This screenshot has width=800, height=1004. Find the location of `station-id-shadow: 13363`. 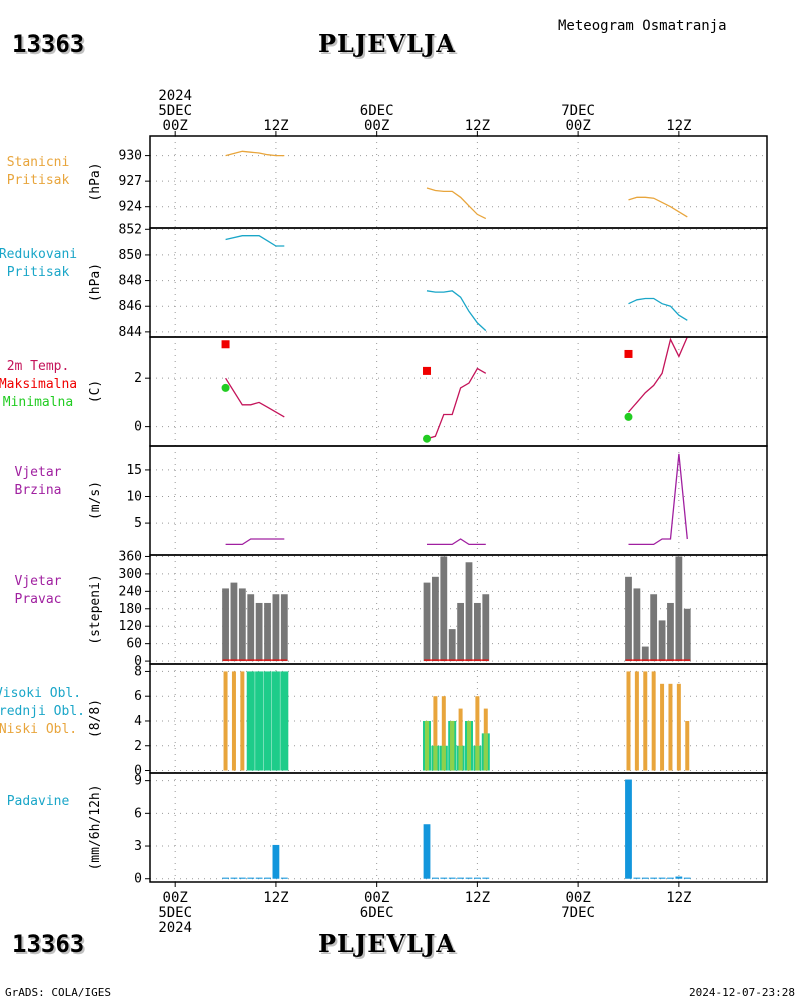

station-id-shadow: 13363 is located at coordinates (50, 46).